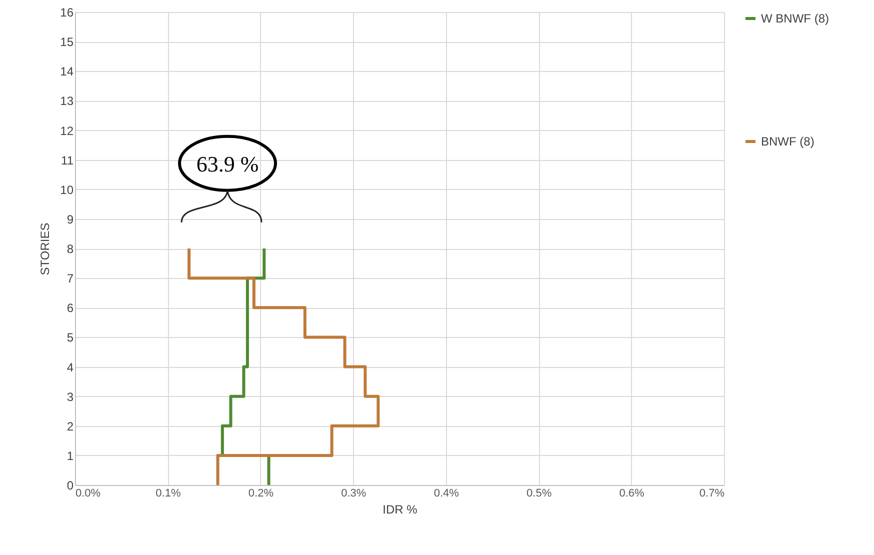 The height and width of the screenshot is (555, 874). Describe the element at coordinates (70, 485) in the screenshot. I see `y-tick-label: 0` at that location.